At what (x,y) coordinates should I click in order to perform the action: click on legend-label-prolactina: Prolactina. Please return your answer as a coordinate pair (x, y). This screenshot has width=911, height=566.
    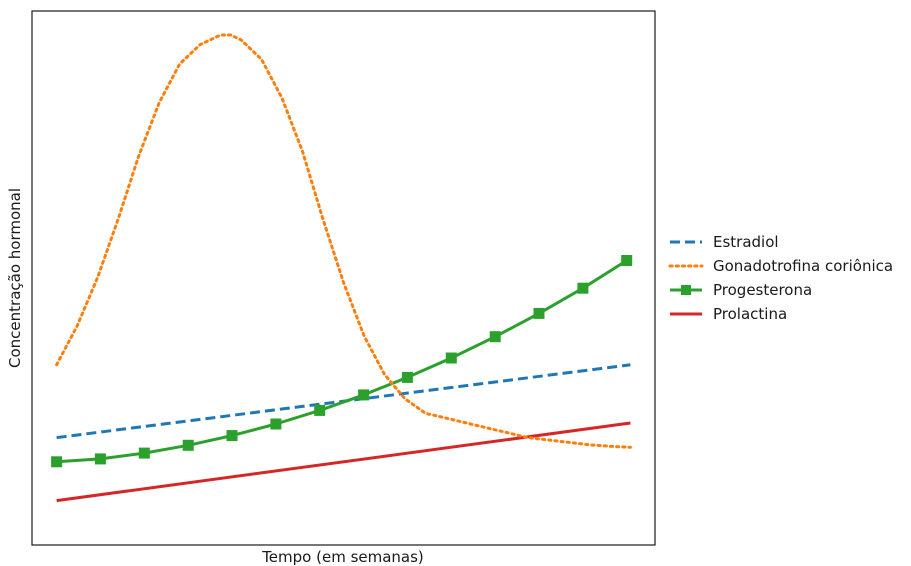
    Looking at the image, I should click on (750, 314).